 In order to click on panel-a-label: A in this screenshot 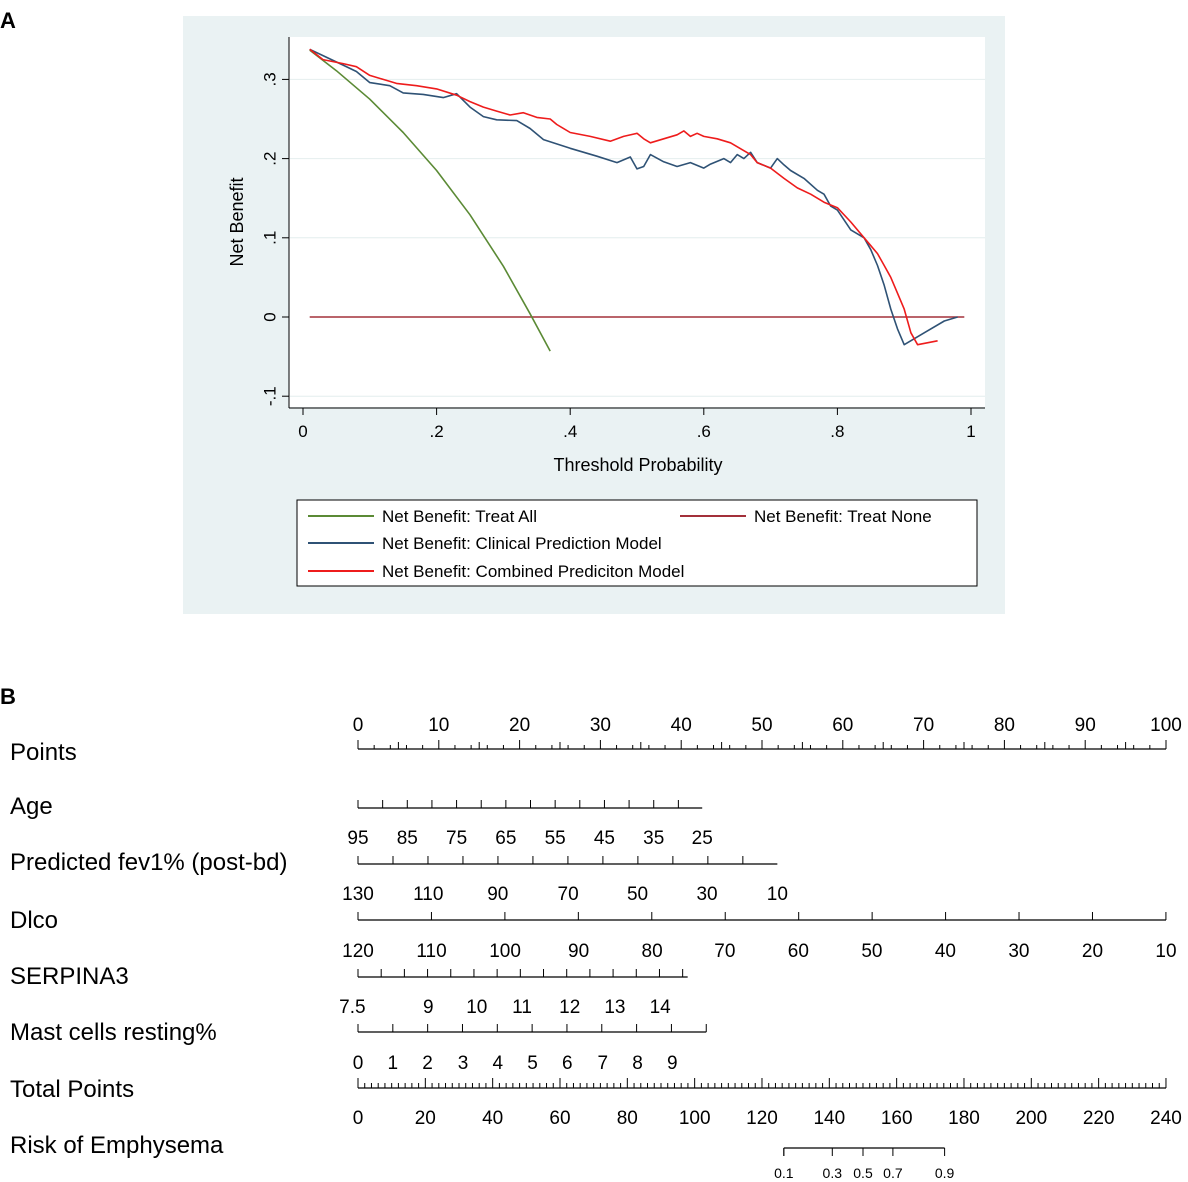, I will do `click(8, 20)`.